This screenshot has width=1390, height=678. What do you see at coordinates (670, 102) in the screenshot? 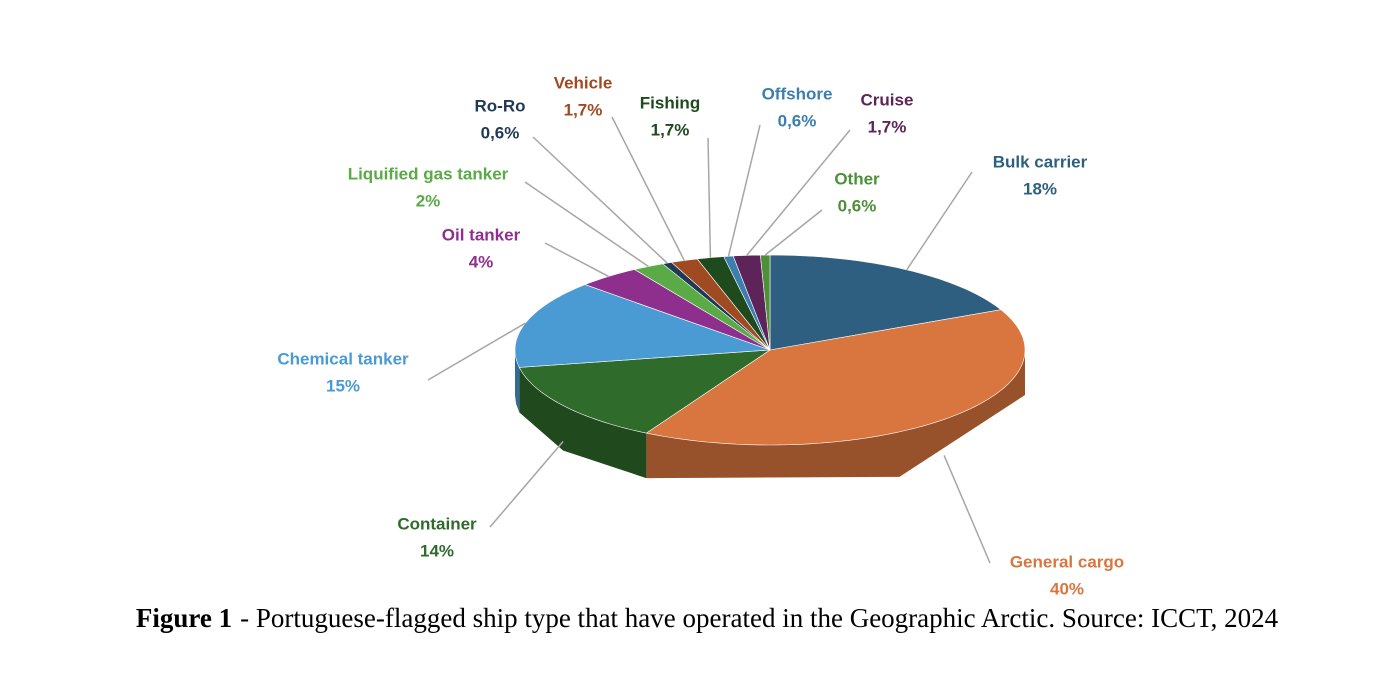
I see `category-label: Fishing` at bounding box center [670, 102].